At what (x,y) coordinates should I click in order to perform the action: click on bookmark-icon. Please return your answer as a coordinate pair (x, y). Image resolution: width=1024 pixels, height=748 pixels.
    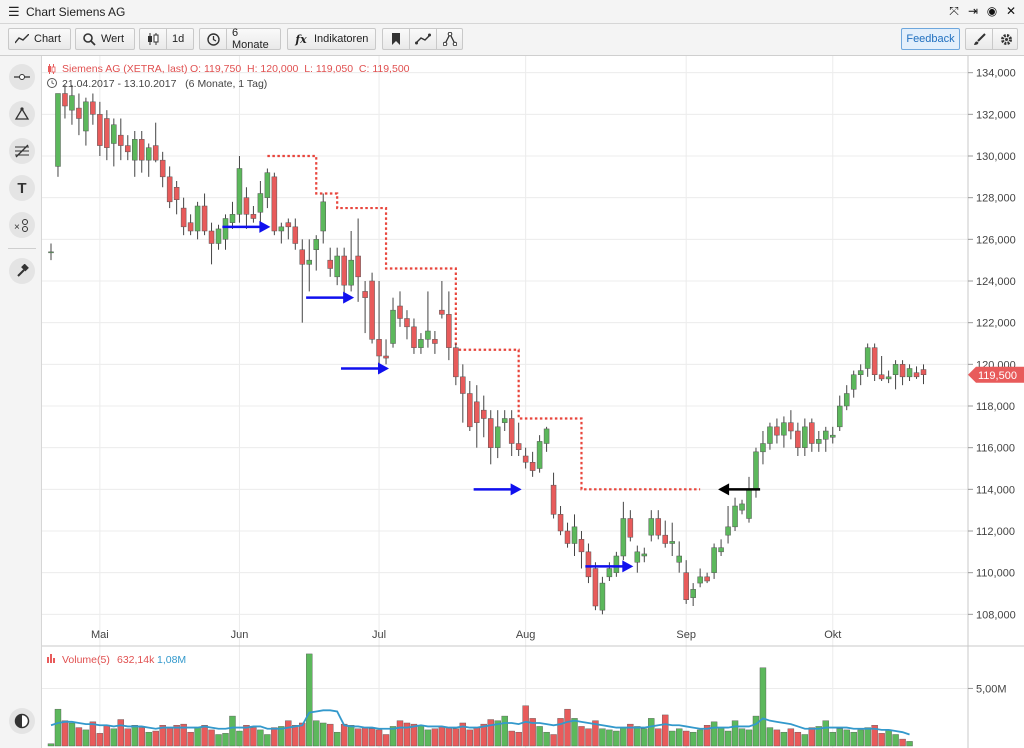
    Looking at the image, I should click on (396, 39).